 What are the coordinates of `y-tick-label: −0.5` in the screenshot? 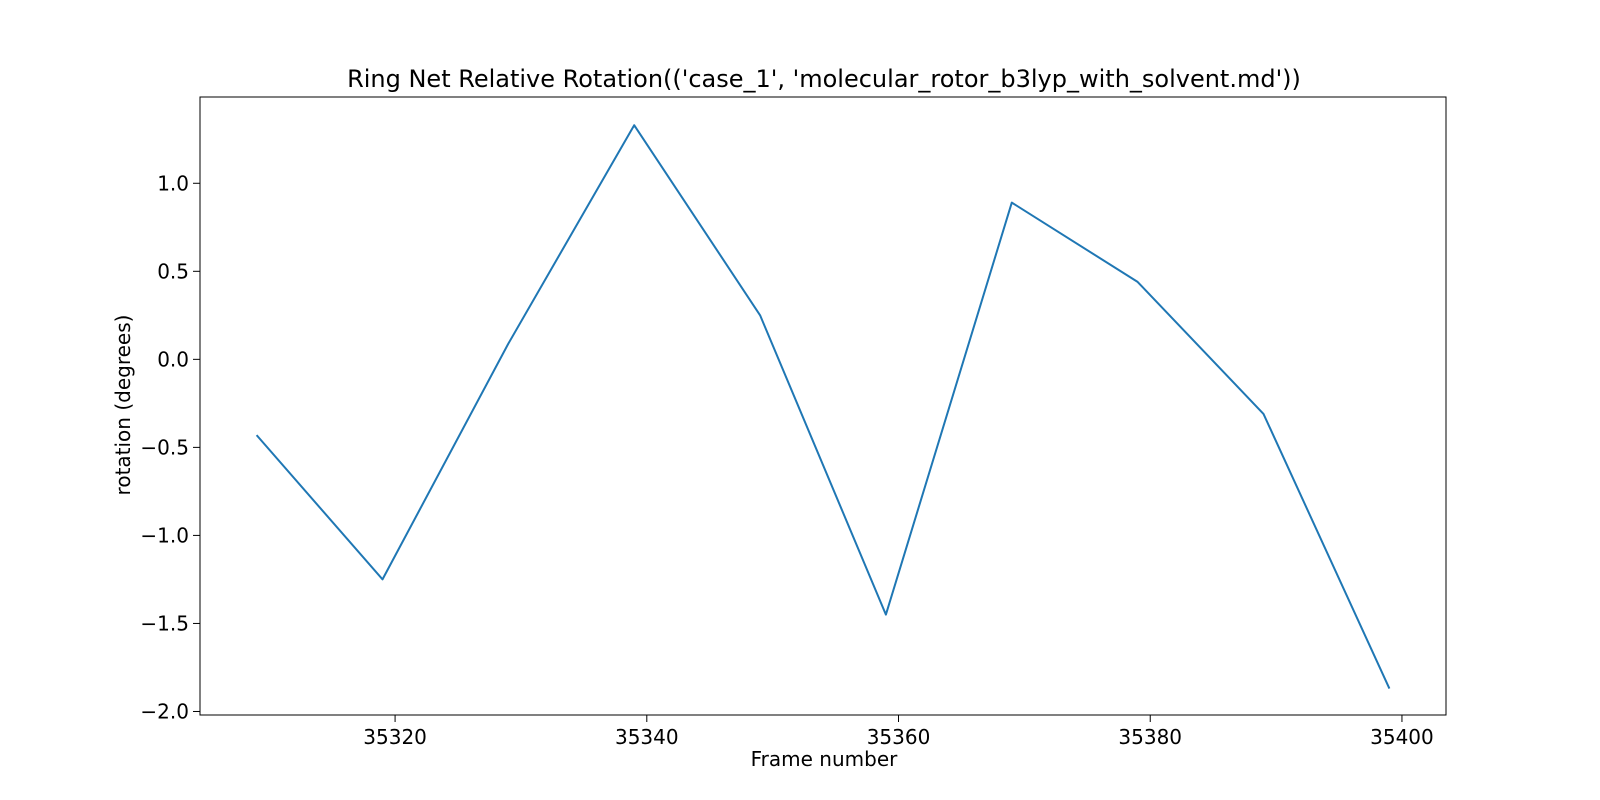 It's located at (164, 447).